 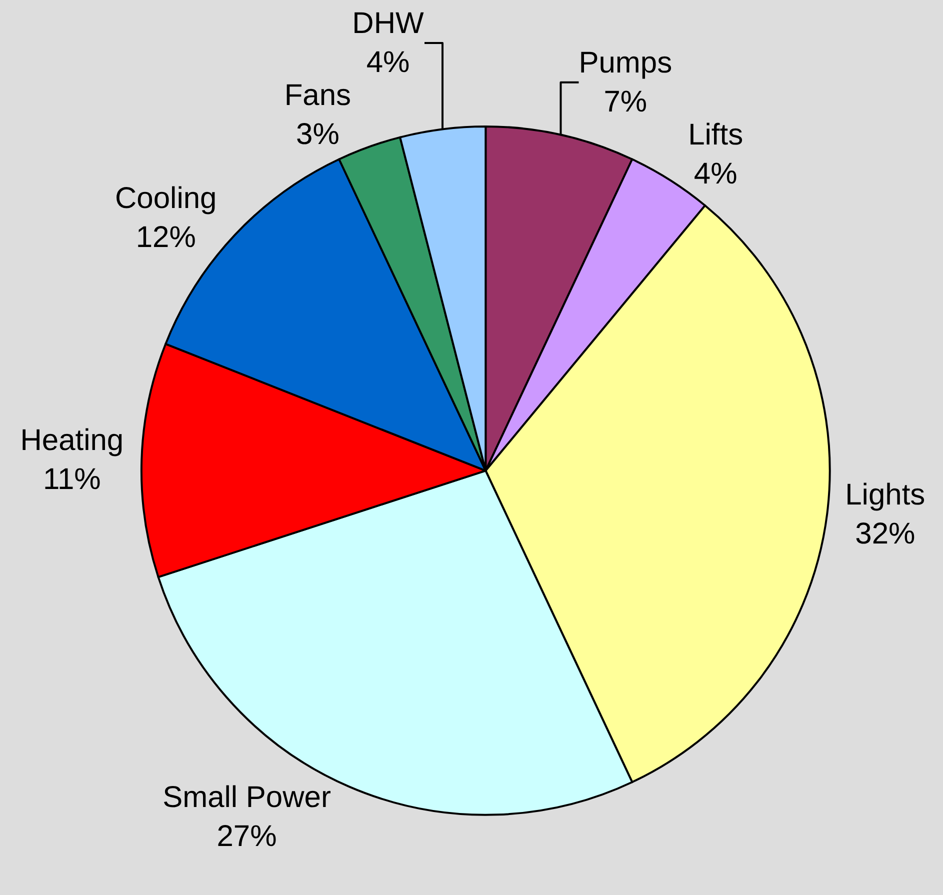 I want to click on slice-label: Heating, so click(x=72, y=440).